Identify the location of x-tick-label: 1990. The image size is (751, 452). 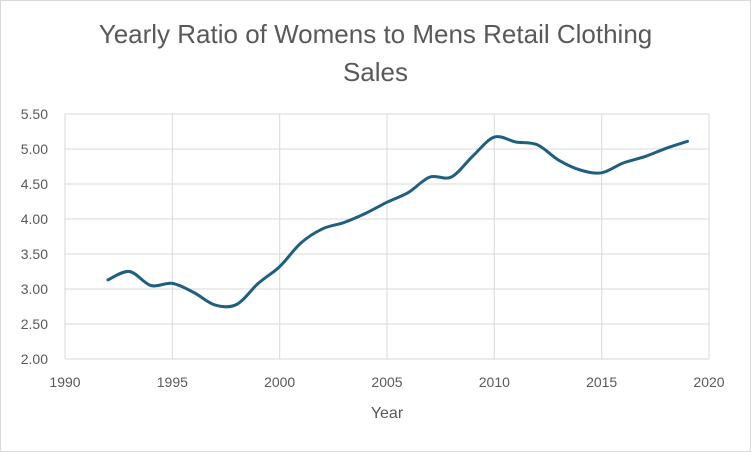
(64, 382).